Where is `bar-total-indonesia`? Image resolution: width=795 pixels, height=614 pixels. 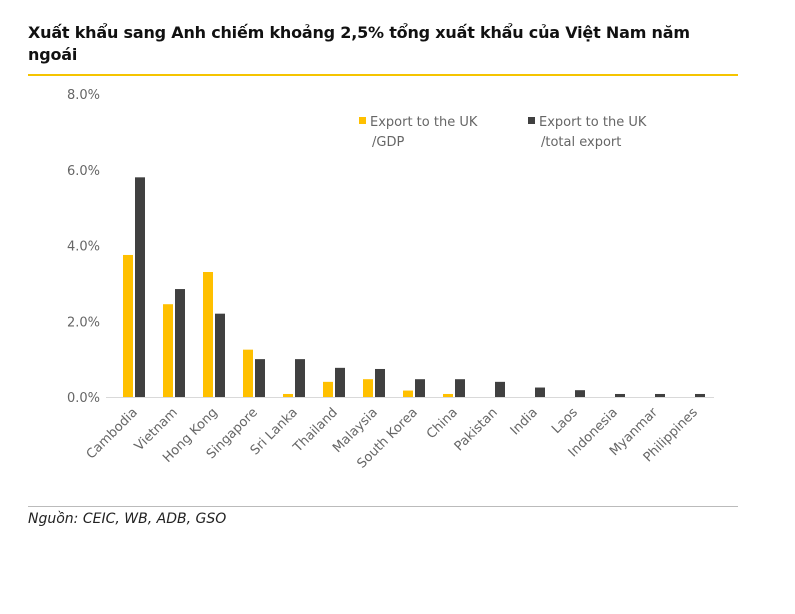 bar-total-indonesia is located at coordinates (620, 395).